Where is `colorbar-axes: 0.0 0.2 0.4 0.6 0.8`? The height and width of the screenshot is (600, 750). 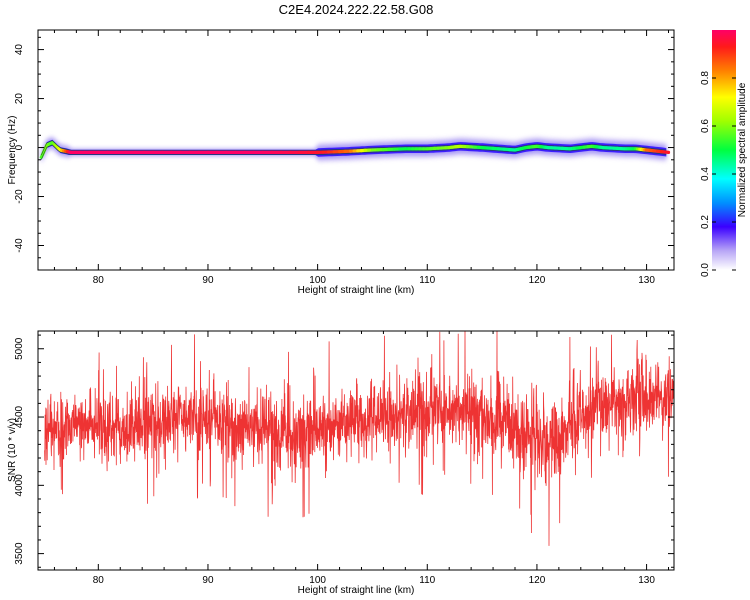 colorbar-axes: 0.0 0.2 0.4 0.6 0.8 is located at coordinates (718, 174).